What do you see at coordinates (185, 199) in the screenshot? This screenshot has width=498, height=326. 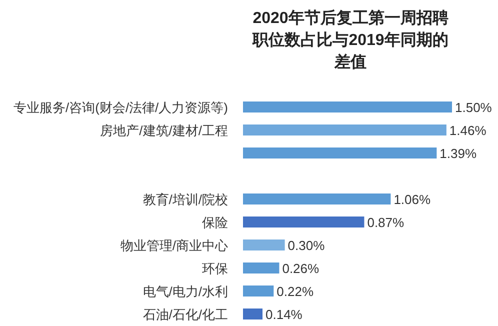 I see `y-tick-label: 教育/培训/院校` at bounding box center [185, 199].